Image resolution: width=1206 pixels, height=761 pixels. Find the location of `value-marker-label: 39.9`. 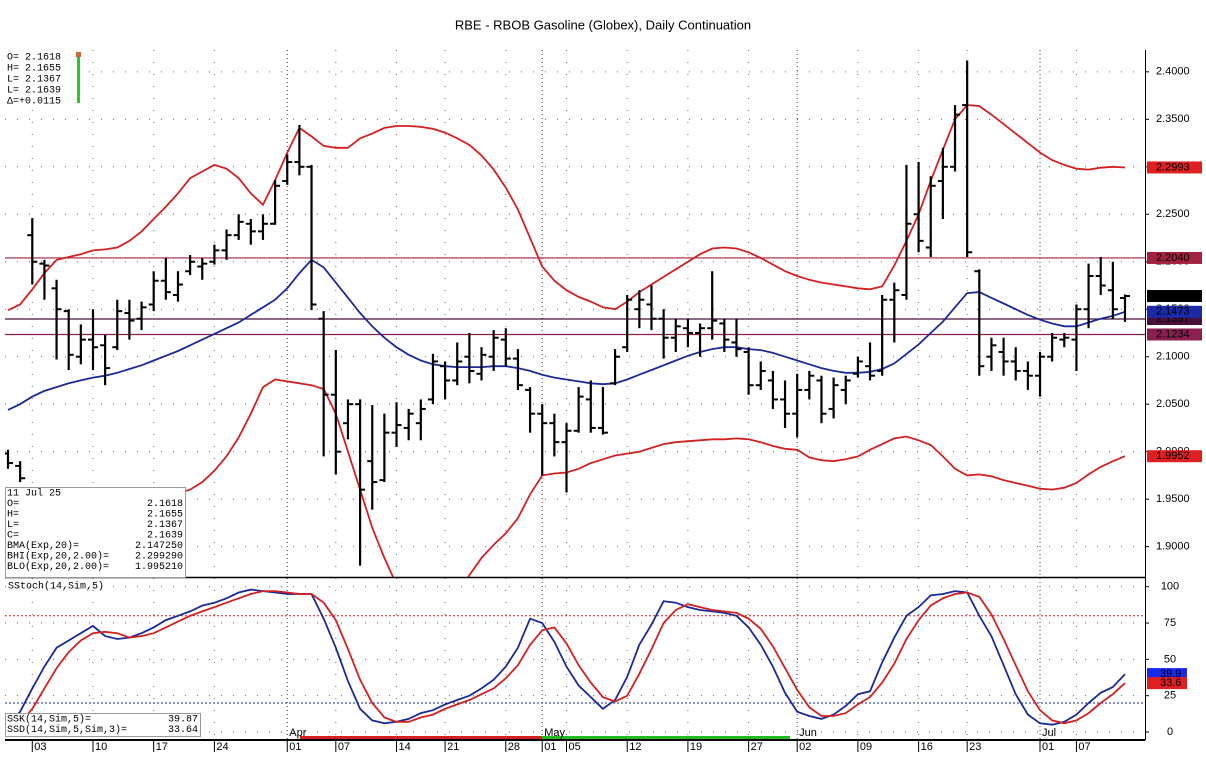

value-marker-label: 39.9 is located at coordinates (1170, 674).